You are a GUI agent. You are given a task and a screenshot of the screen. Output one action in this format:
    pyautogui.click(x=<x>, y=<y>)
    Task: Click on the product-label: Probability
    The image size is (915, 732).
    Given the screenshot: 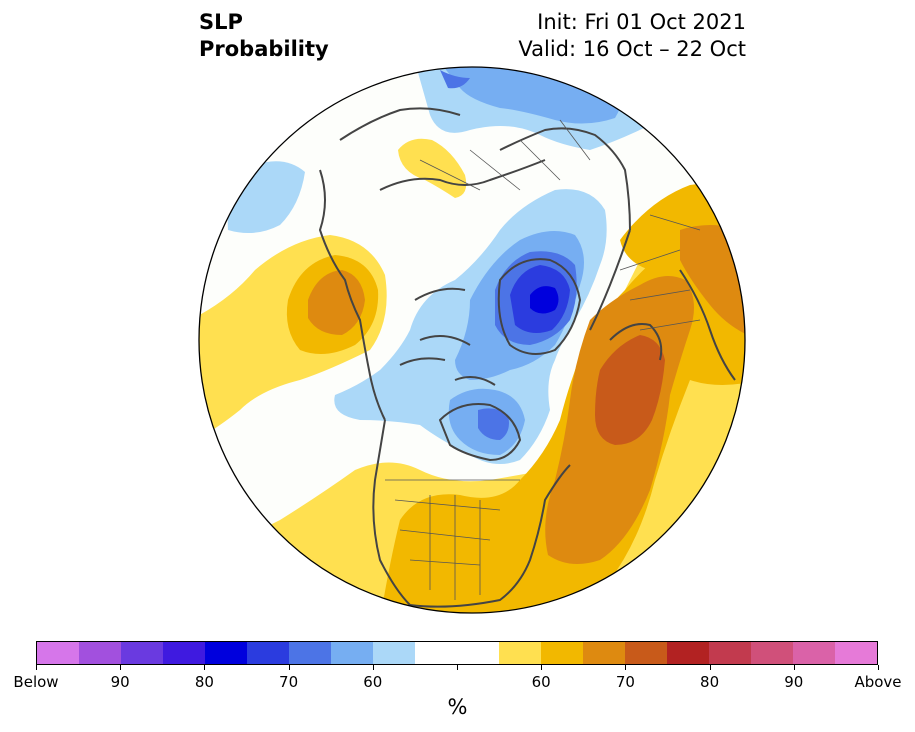 What is the action you would take?
    pyautogui.click(x=264, y=49)
    